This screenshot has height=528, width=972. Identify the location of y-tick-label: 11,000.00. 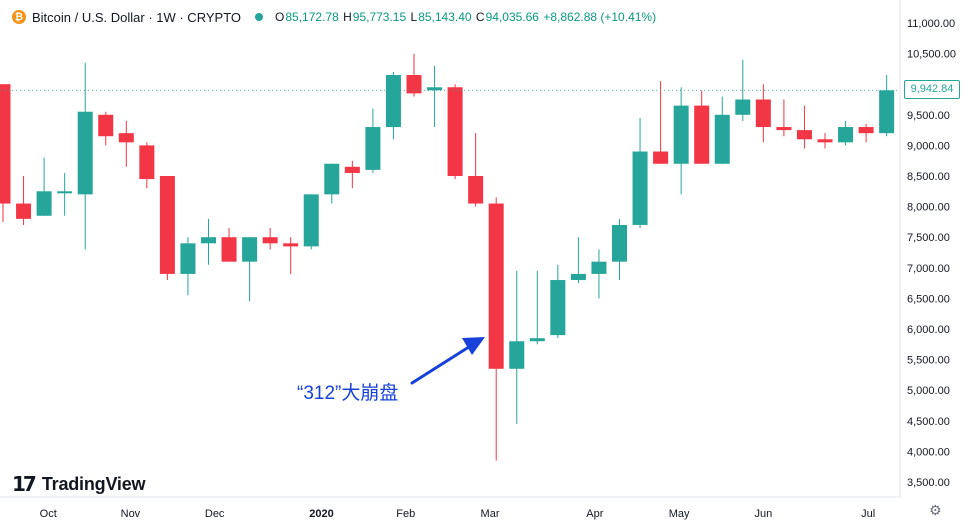
(931, 24).